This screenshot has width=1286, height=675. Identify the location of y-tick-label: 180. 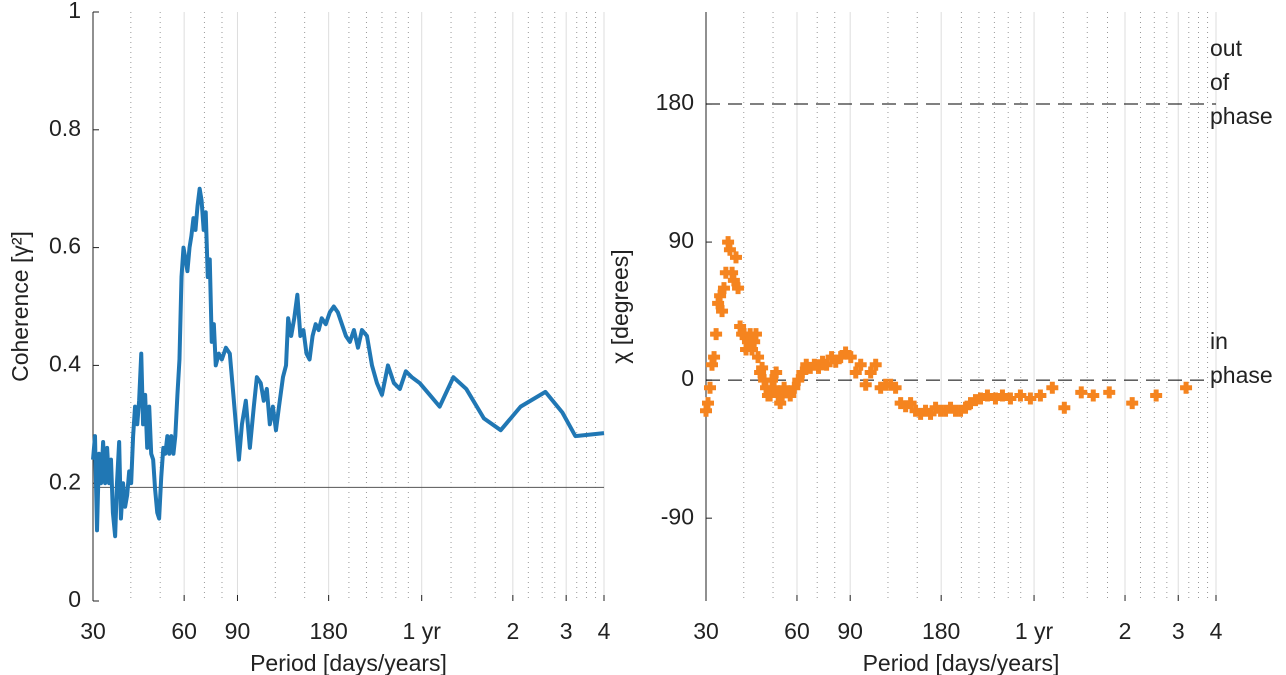
(675, 102).